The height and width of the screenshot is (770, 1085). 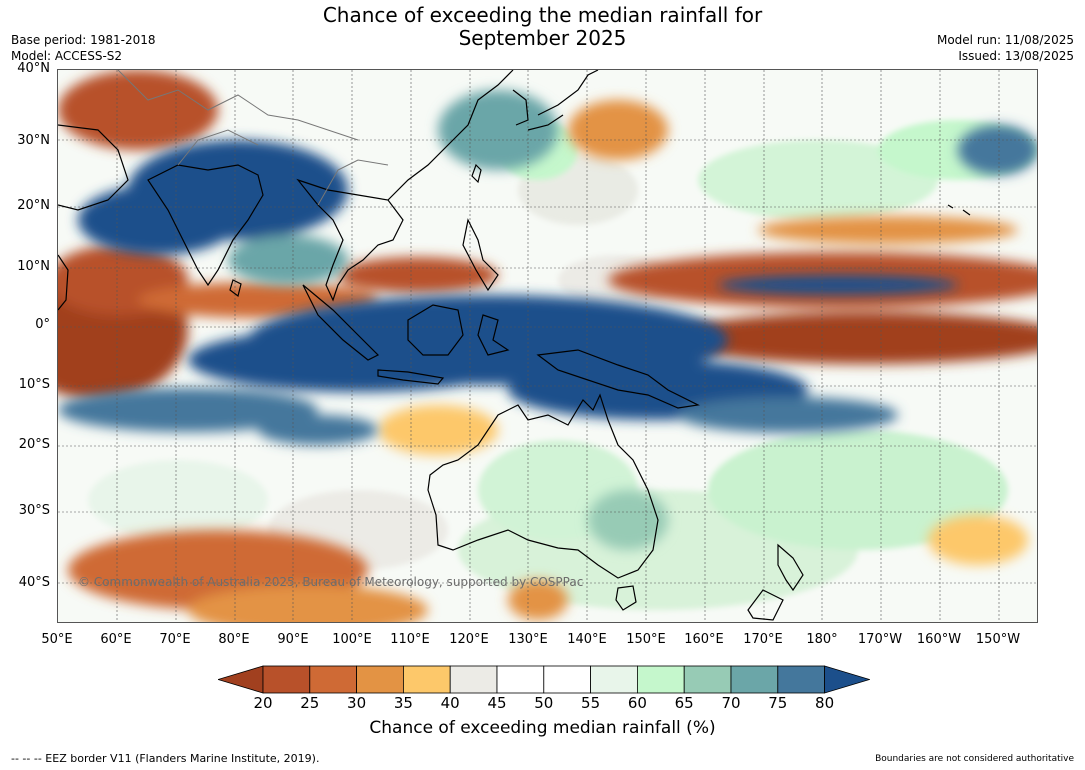 I want to click on lon-label-150e: 150°E, so click(x=646, y=639).